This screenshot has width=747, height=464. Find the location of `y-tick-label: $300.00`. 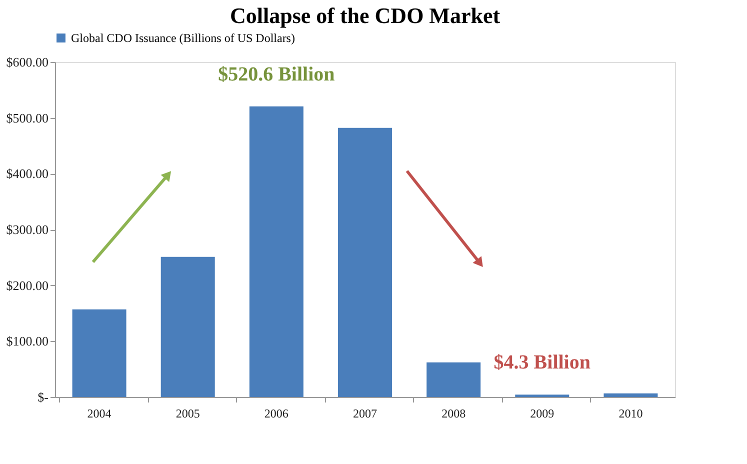

y-tick-label: $300.00 is located at coordinates (27, 229).